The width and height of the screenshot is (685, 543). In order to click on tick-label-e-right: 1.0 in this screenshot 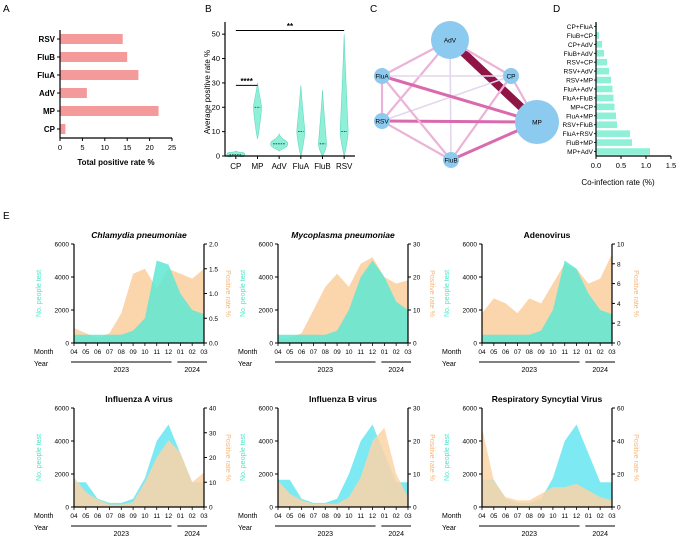, I will do `click(213, 294)`.